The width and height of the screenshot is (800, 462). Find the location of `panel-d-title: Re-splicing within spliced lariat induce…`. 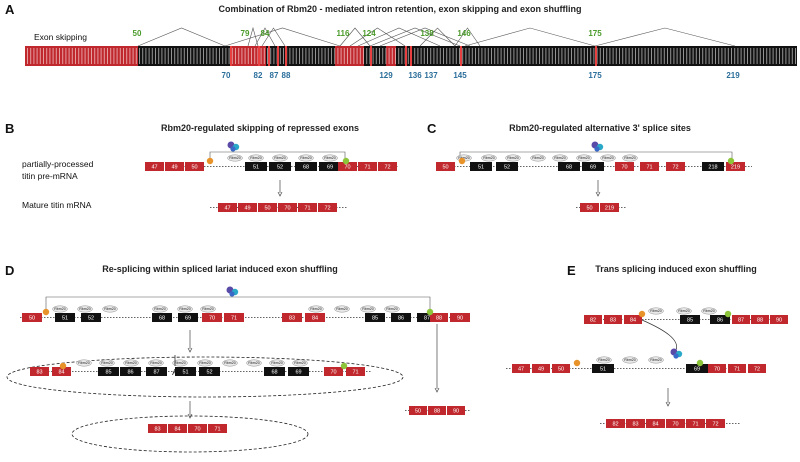

panel-d-title: Re-splicing within spliced lariat induce… is located at coordinates (220, 269).